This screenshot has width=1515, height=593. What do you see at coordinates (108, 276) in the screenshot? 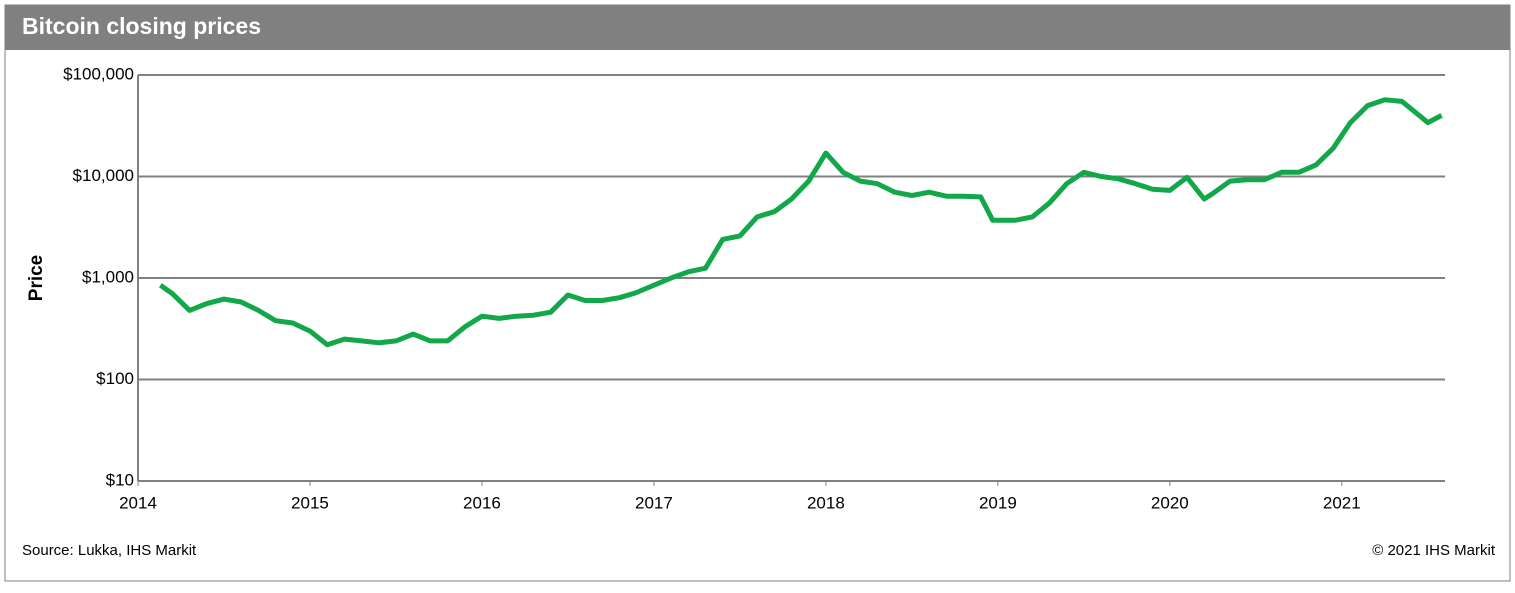
I see `y-tick-label: $1,000` at bounding box center [108, 276].